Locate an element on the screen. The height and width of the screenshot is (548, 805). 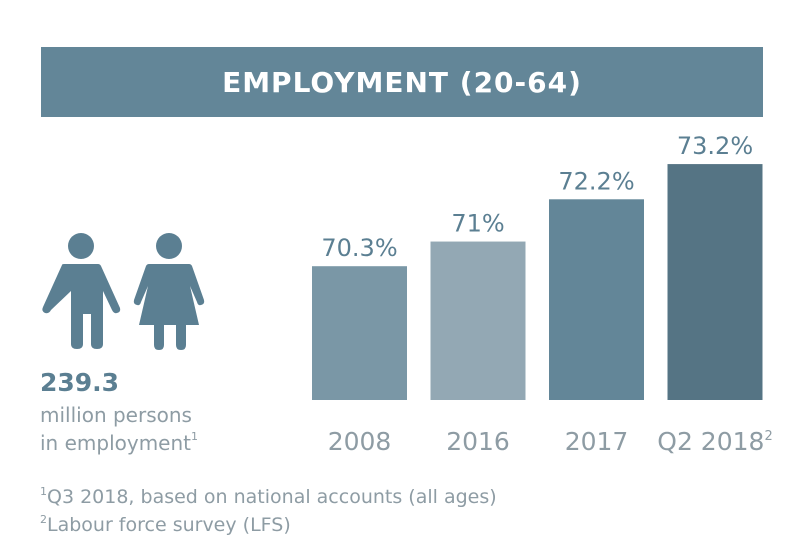
data-label: 73.2% is located at coordinates (715, 146).